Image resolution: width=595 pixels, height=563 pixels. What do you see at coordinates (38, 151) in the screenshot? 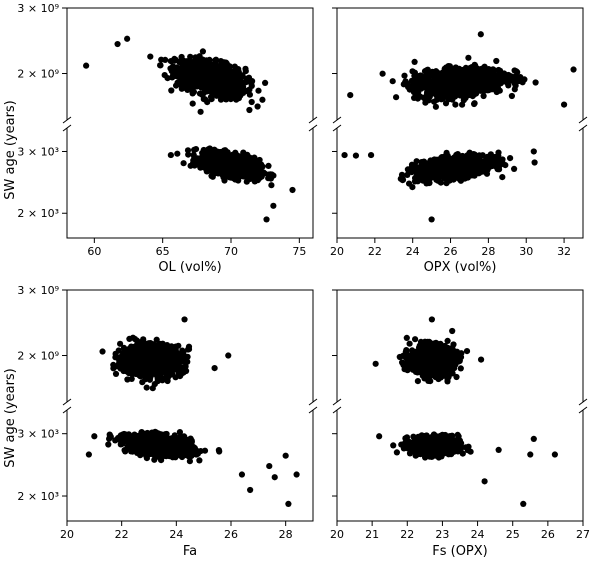
I see `y-tick-label: 3 × 10³` at bounding box center [38, 151].